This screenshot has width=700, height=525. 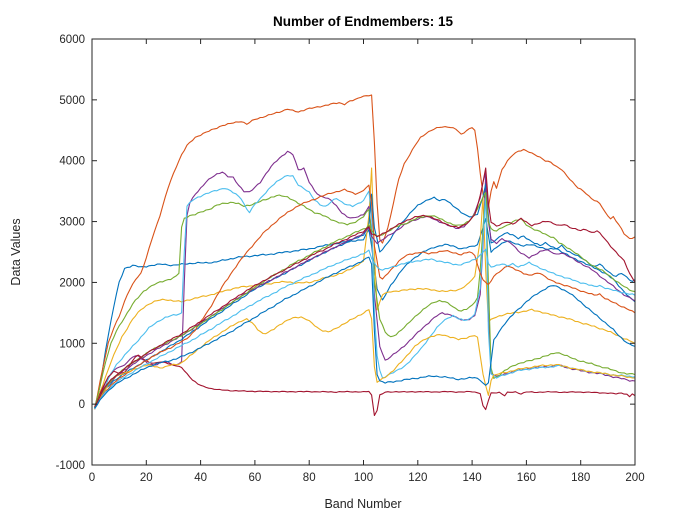 What do you see at coordinates (92, 478) in the screenshot?
I see `x-tick-label: 0` at bounding box center [92, 478].